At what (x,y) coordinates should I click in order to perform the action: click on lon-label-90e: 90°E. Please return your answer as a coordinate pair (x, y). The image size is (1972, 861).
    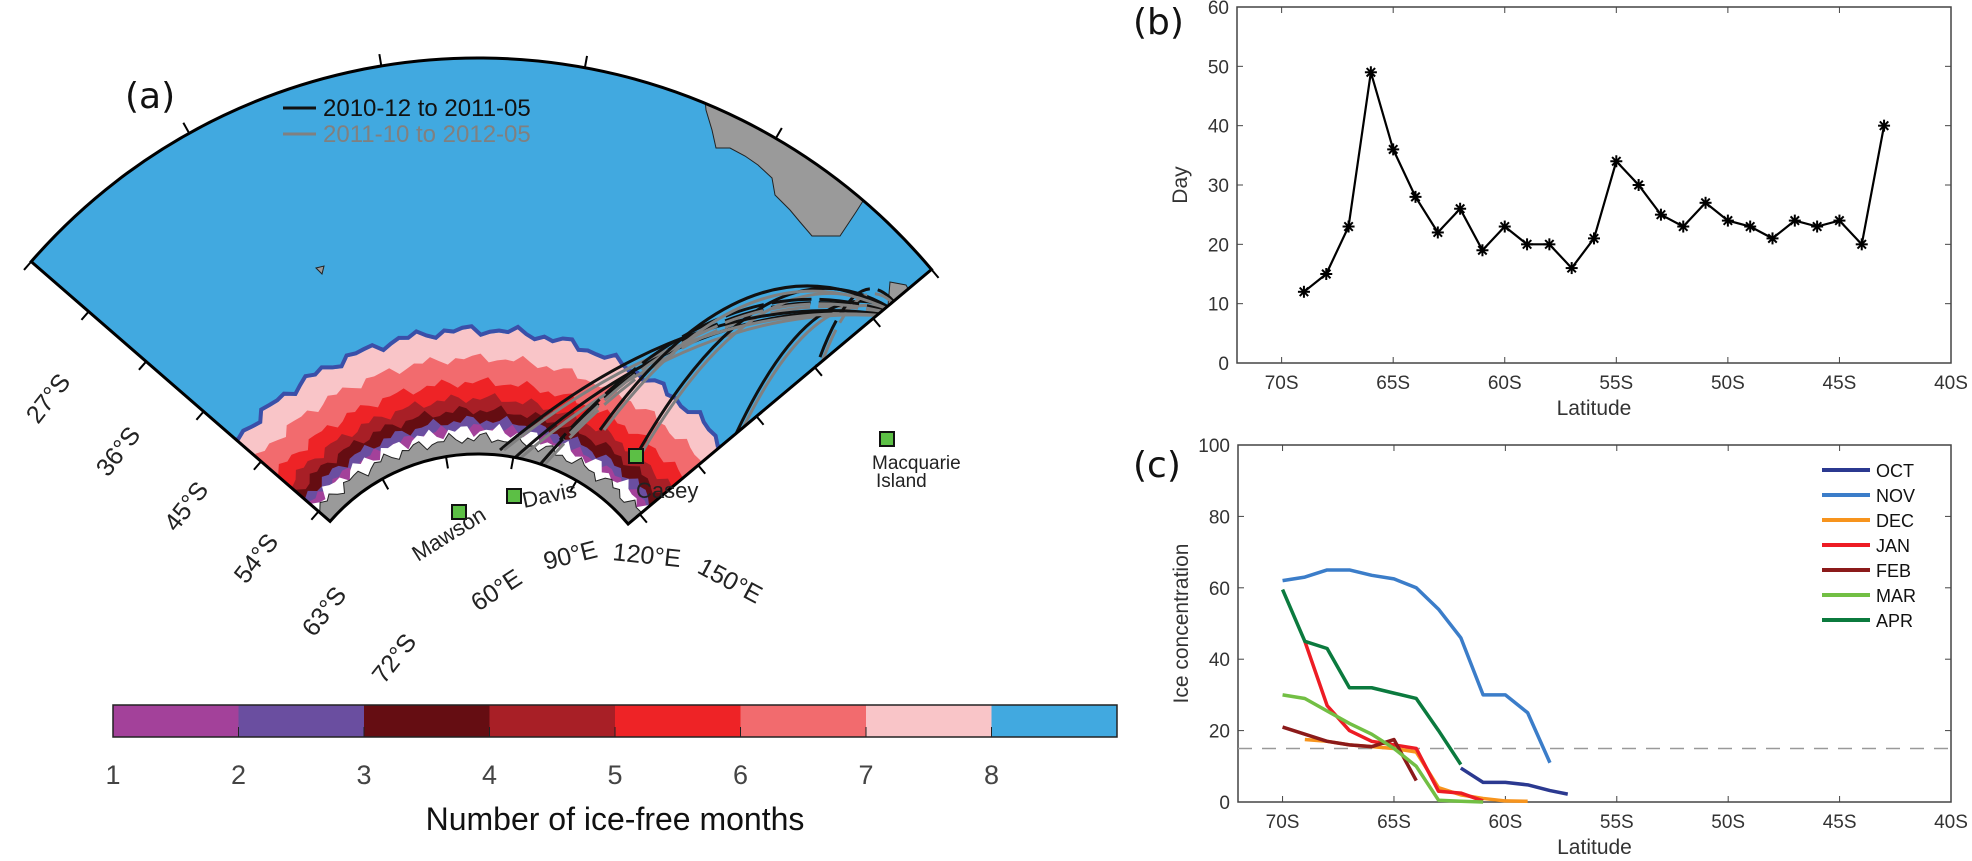
    Looking at the image, I should click on (571, 555).